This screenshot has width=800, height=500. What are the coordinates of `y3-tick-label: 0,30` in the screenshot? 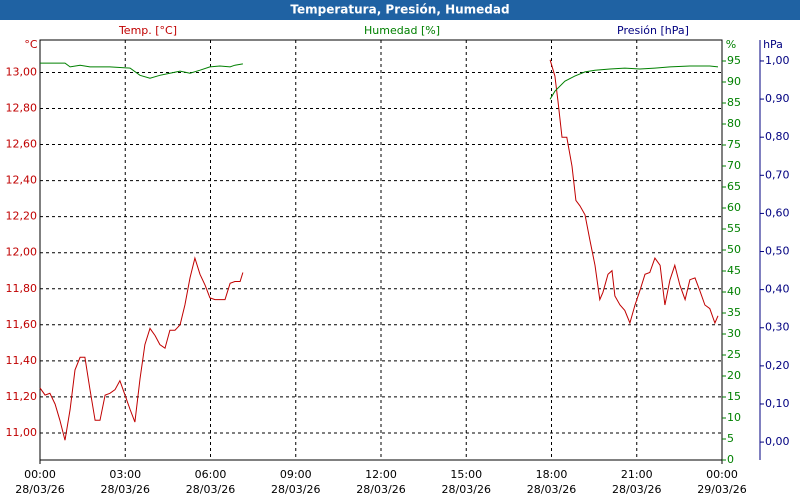 It's located at (777, 327).